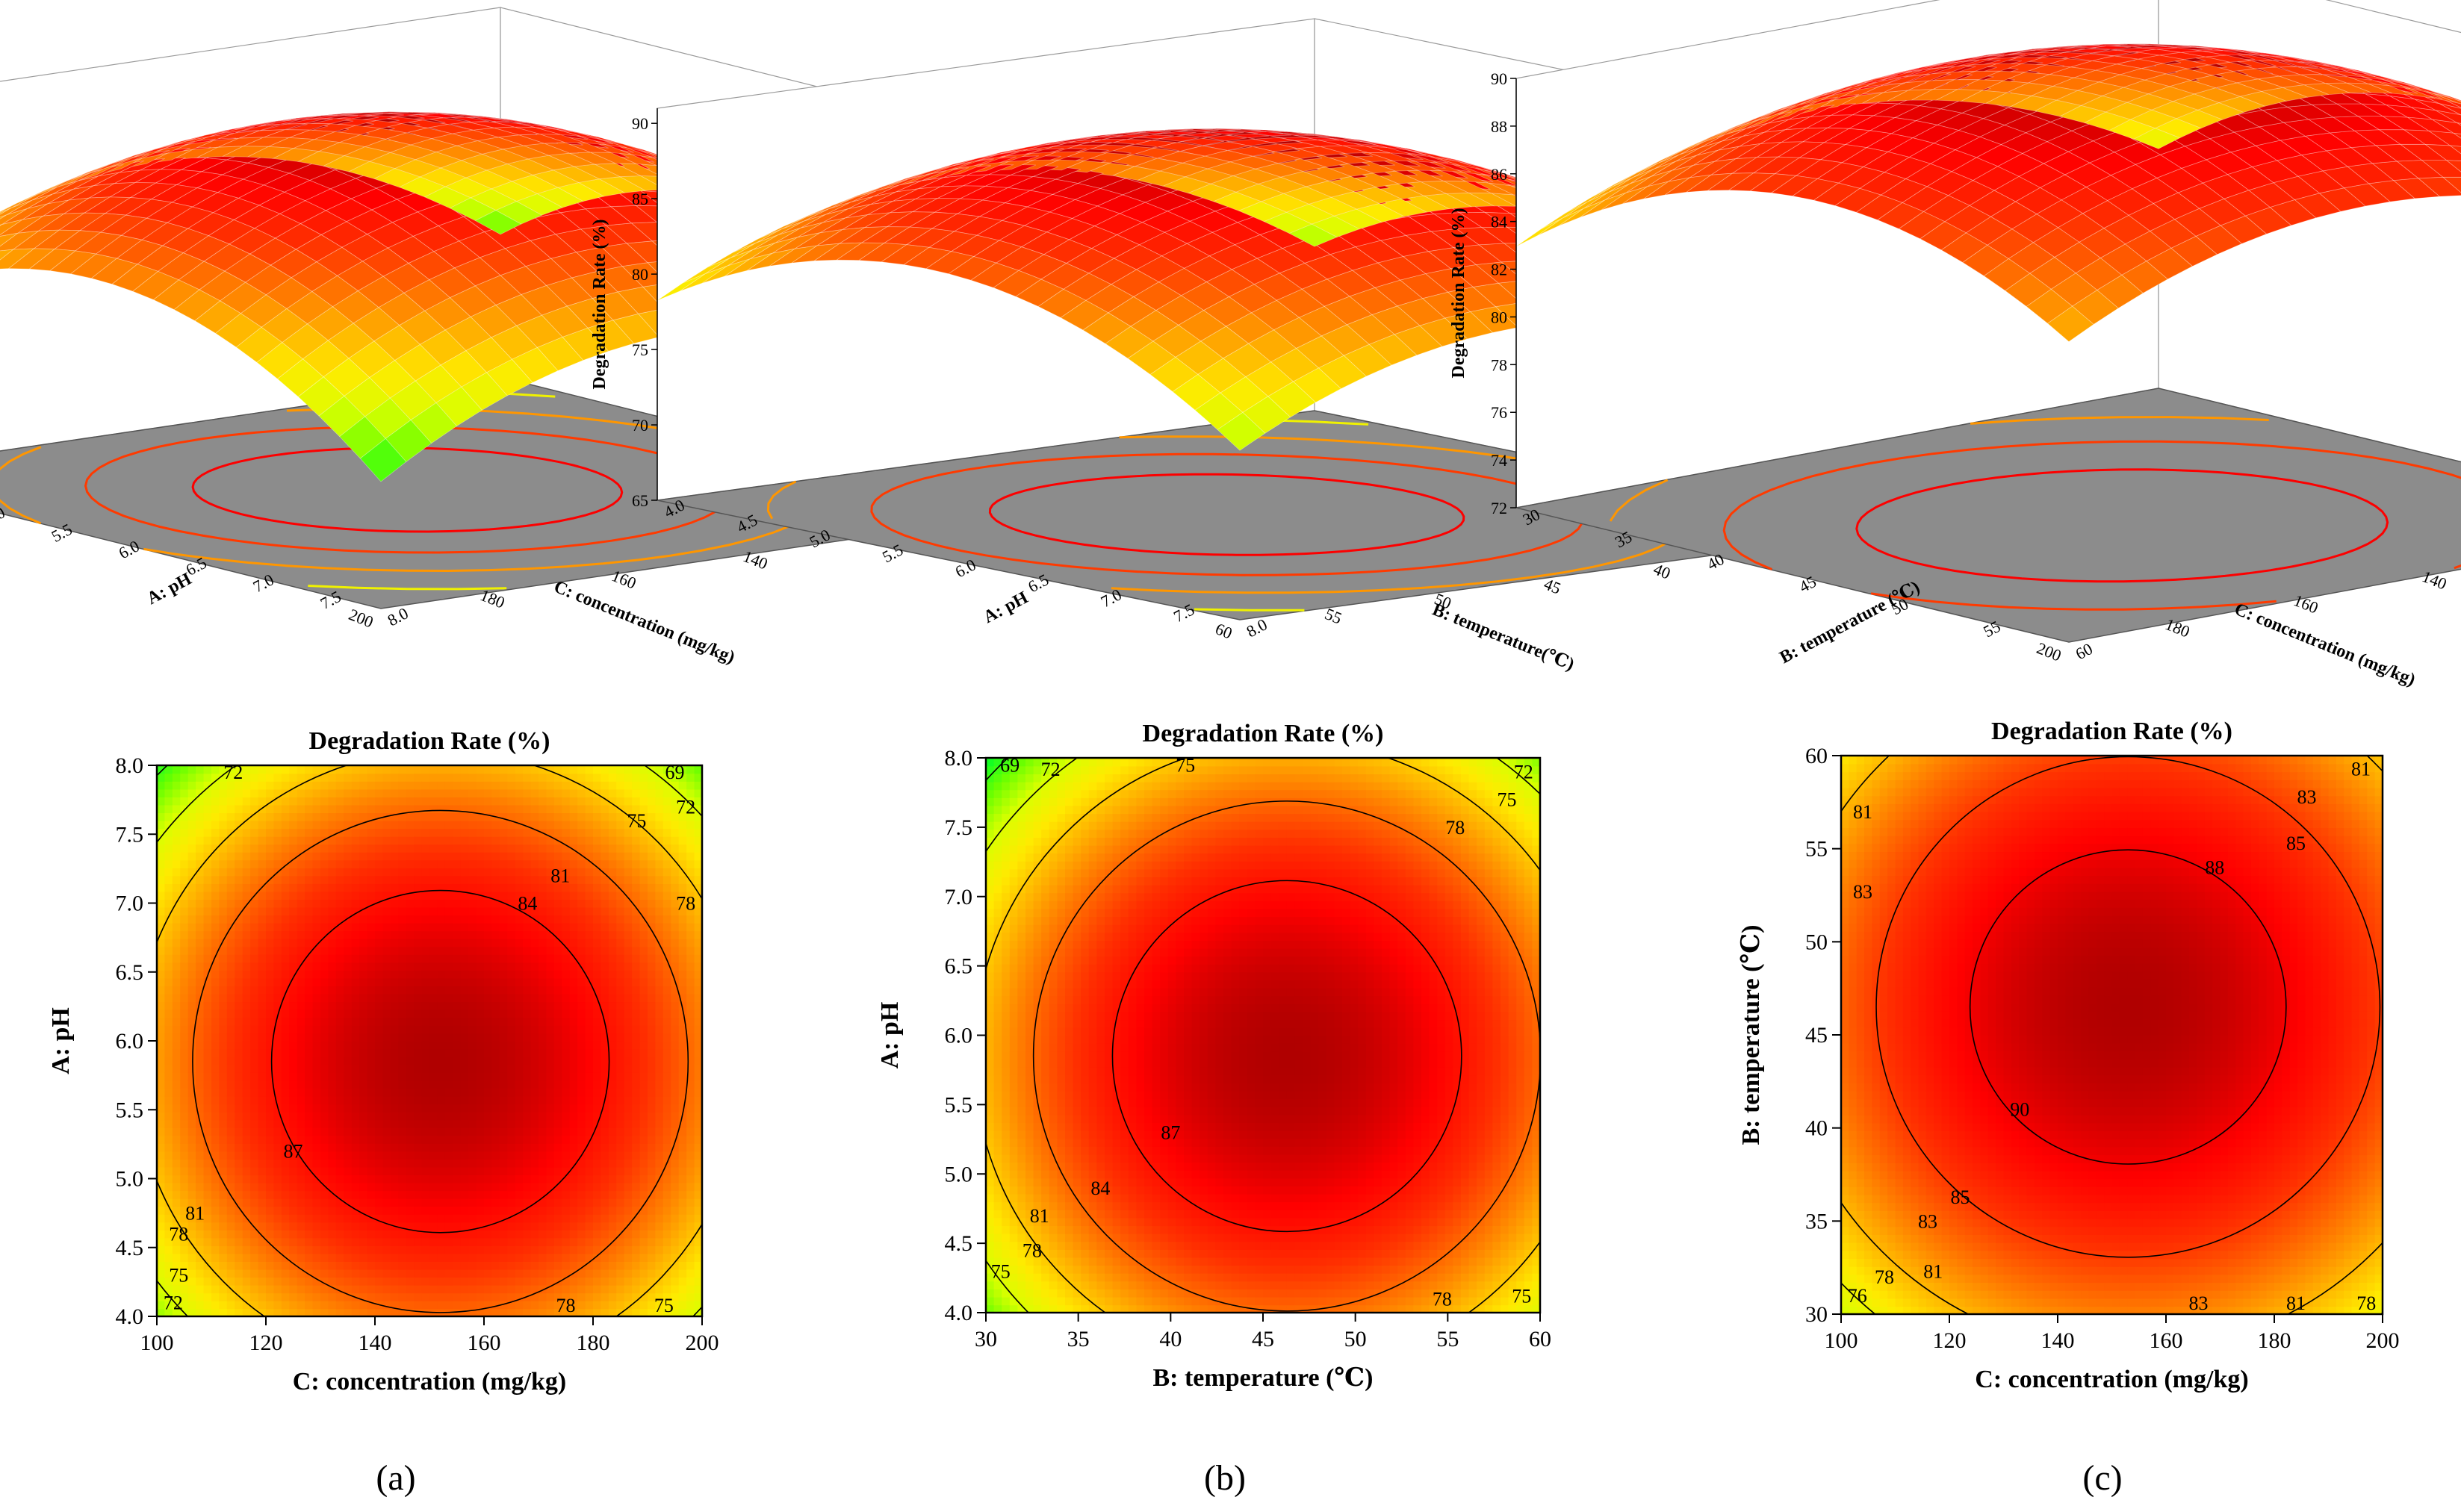 This screenshot has width=2461, height=1512. I want to click on z-tick-label: 88, so click(1499, 126).